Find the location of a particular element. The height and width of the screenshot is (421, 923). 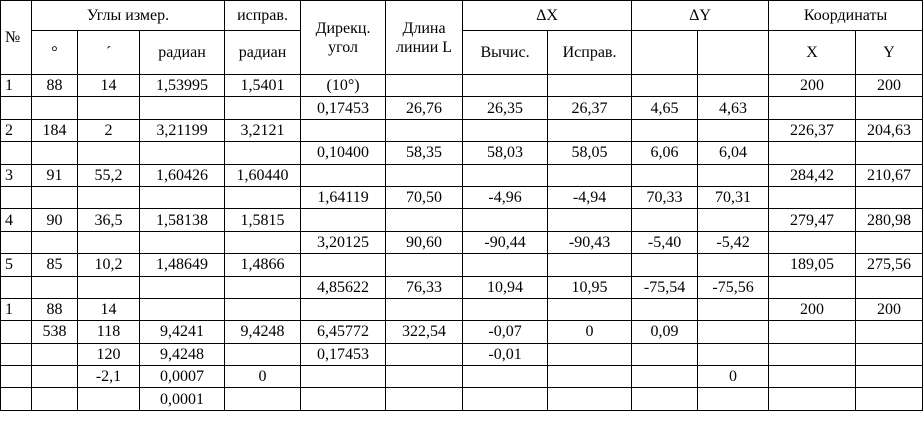

table-cell: 70,31 is located at coordinates (733, 197).